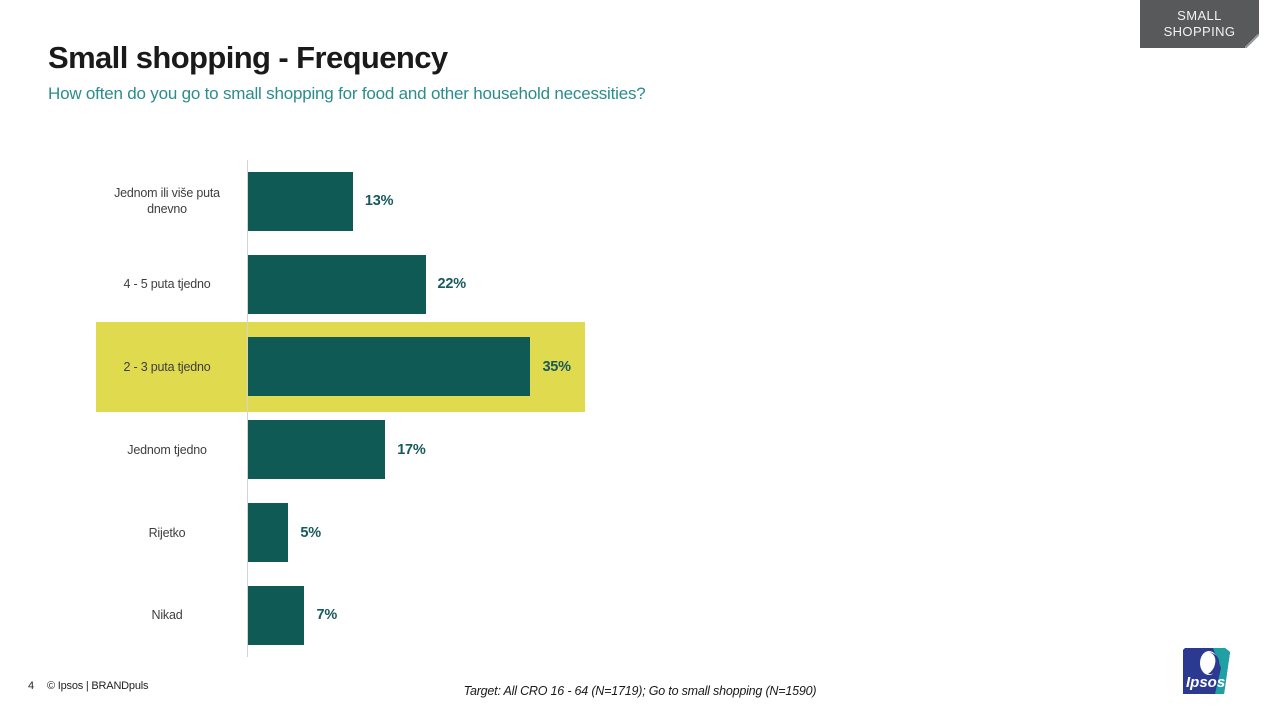  What do you see at coordinates (411, 449) in the screenshot?
I see `bar-value-label: 17%` at bounding box center [411, 449].